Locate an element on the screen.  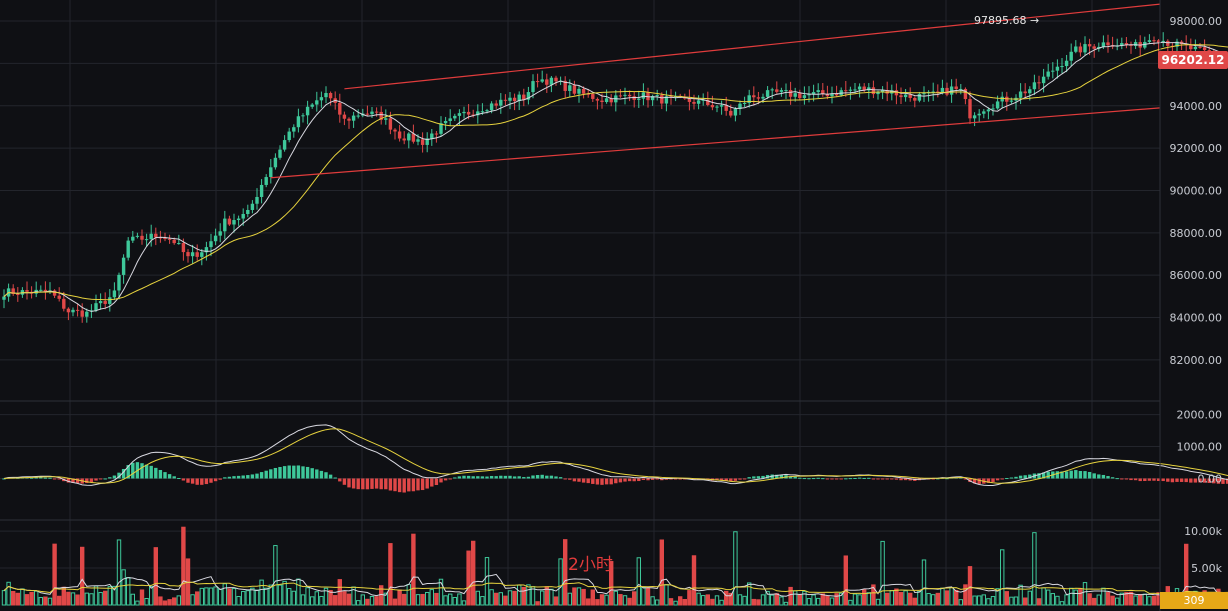
price-tick-label: 82000.00 is located at coordinates (1196, 360).